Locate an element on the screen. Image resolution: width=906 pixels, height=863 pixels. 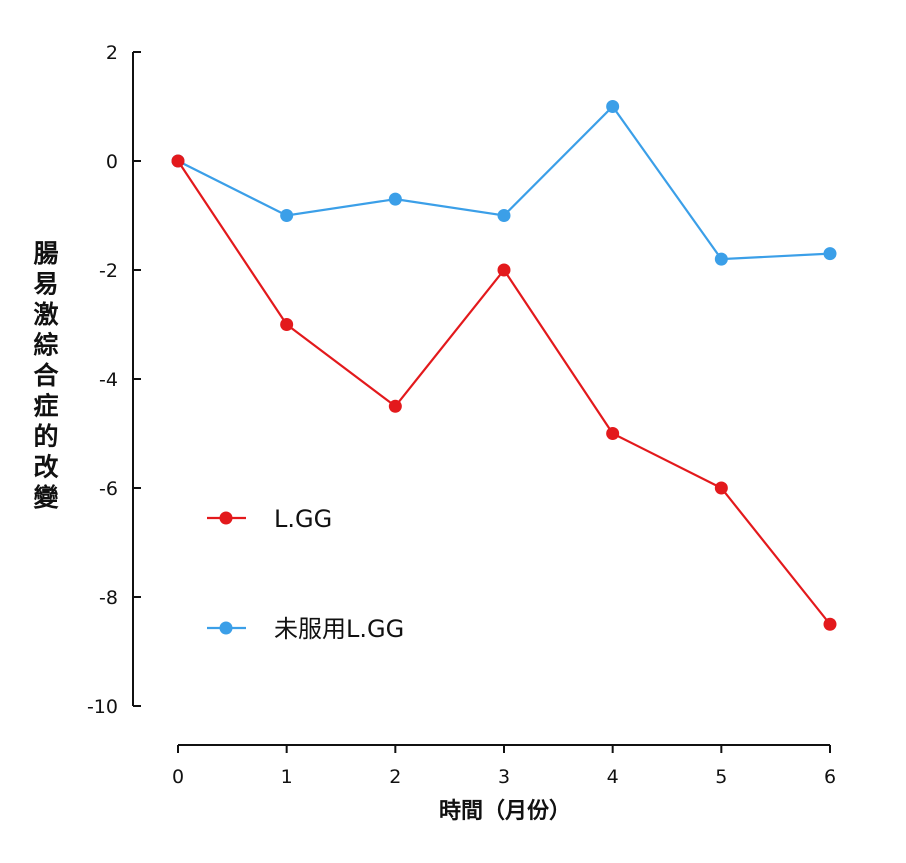
legend-label: L.GG is located at coordinates (303, 519).